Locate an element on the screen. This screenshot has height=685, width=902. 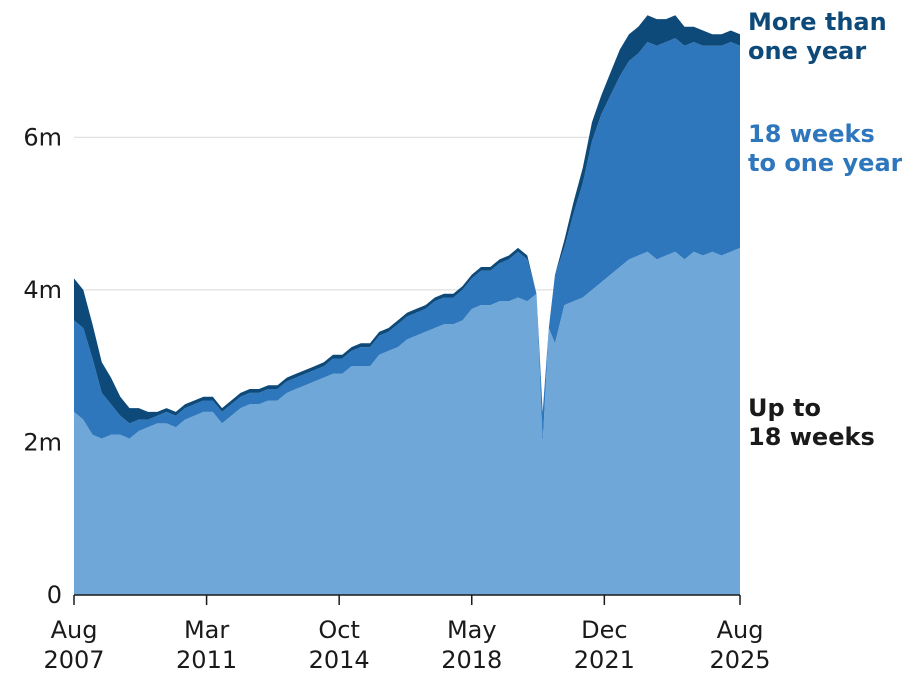
y-axis-ticks: 0 2m 4m 6m is located at coordinates (42, 366).